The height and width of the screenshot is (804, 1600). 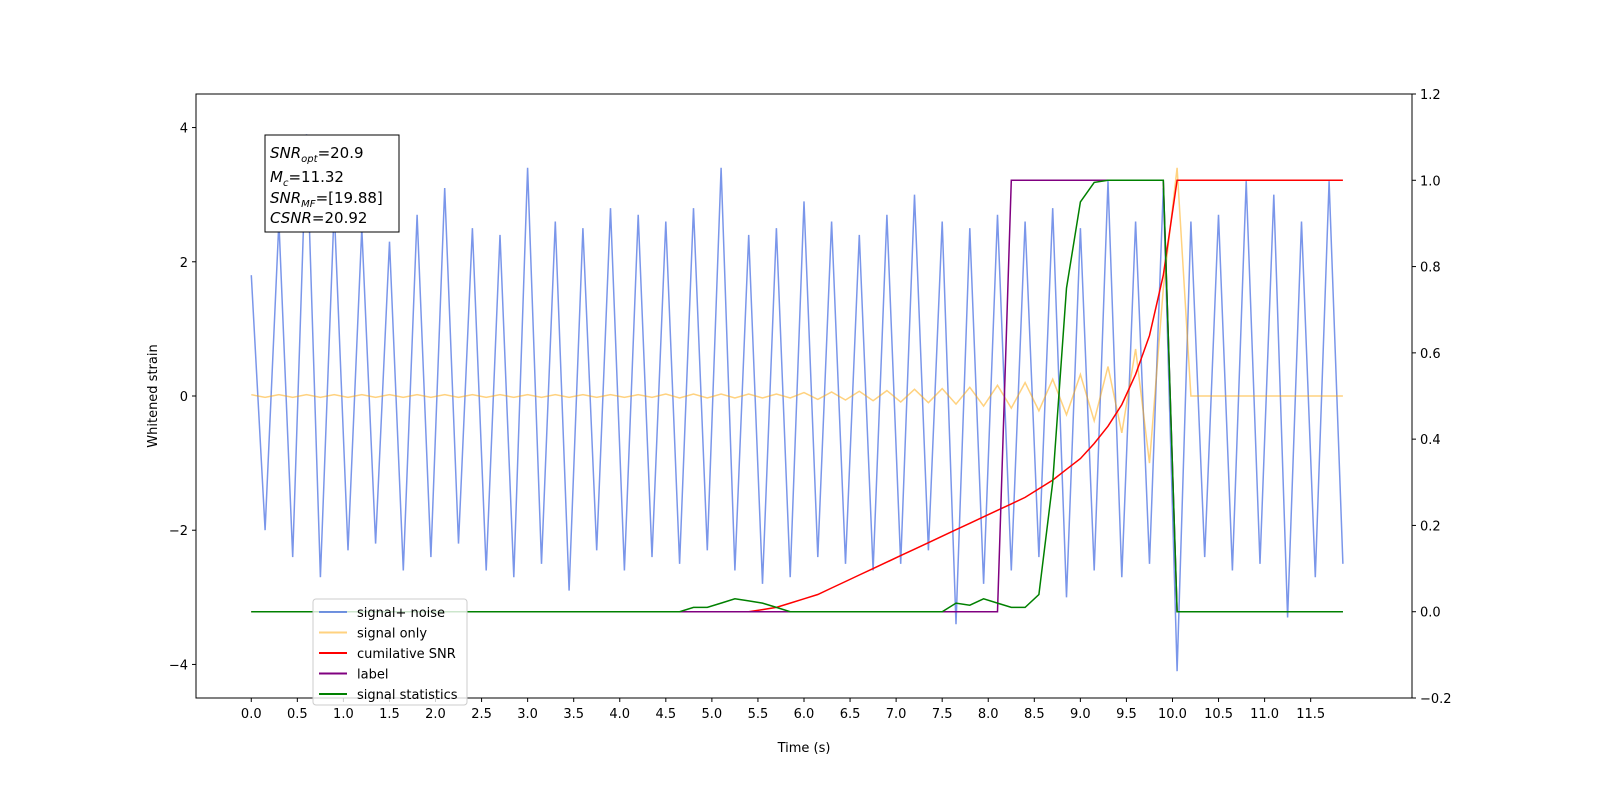 What do you see at coordinates (1310, 714) in the screenshot?
I see `x-tick-label: 11.5` at bounding box center [1310, 714].